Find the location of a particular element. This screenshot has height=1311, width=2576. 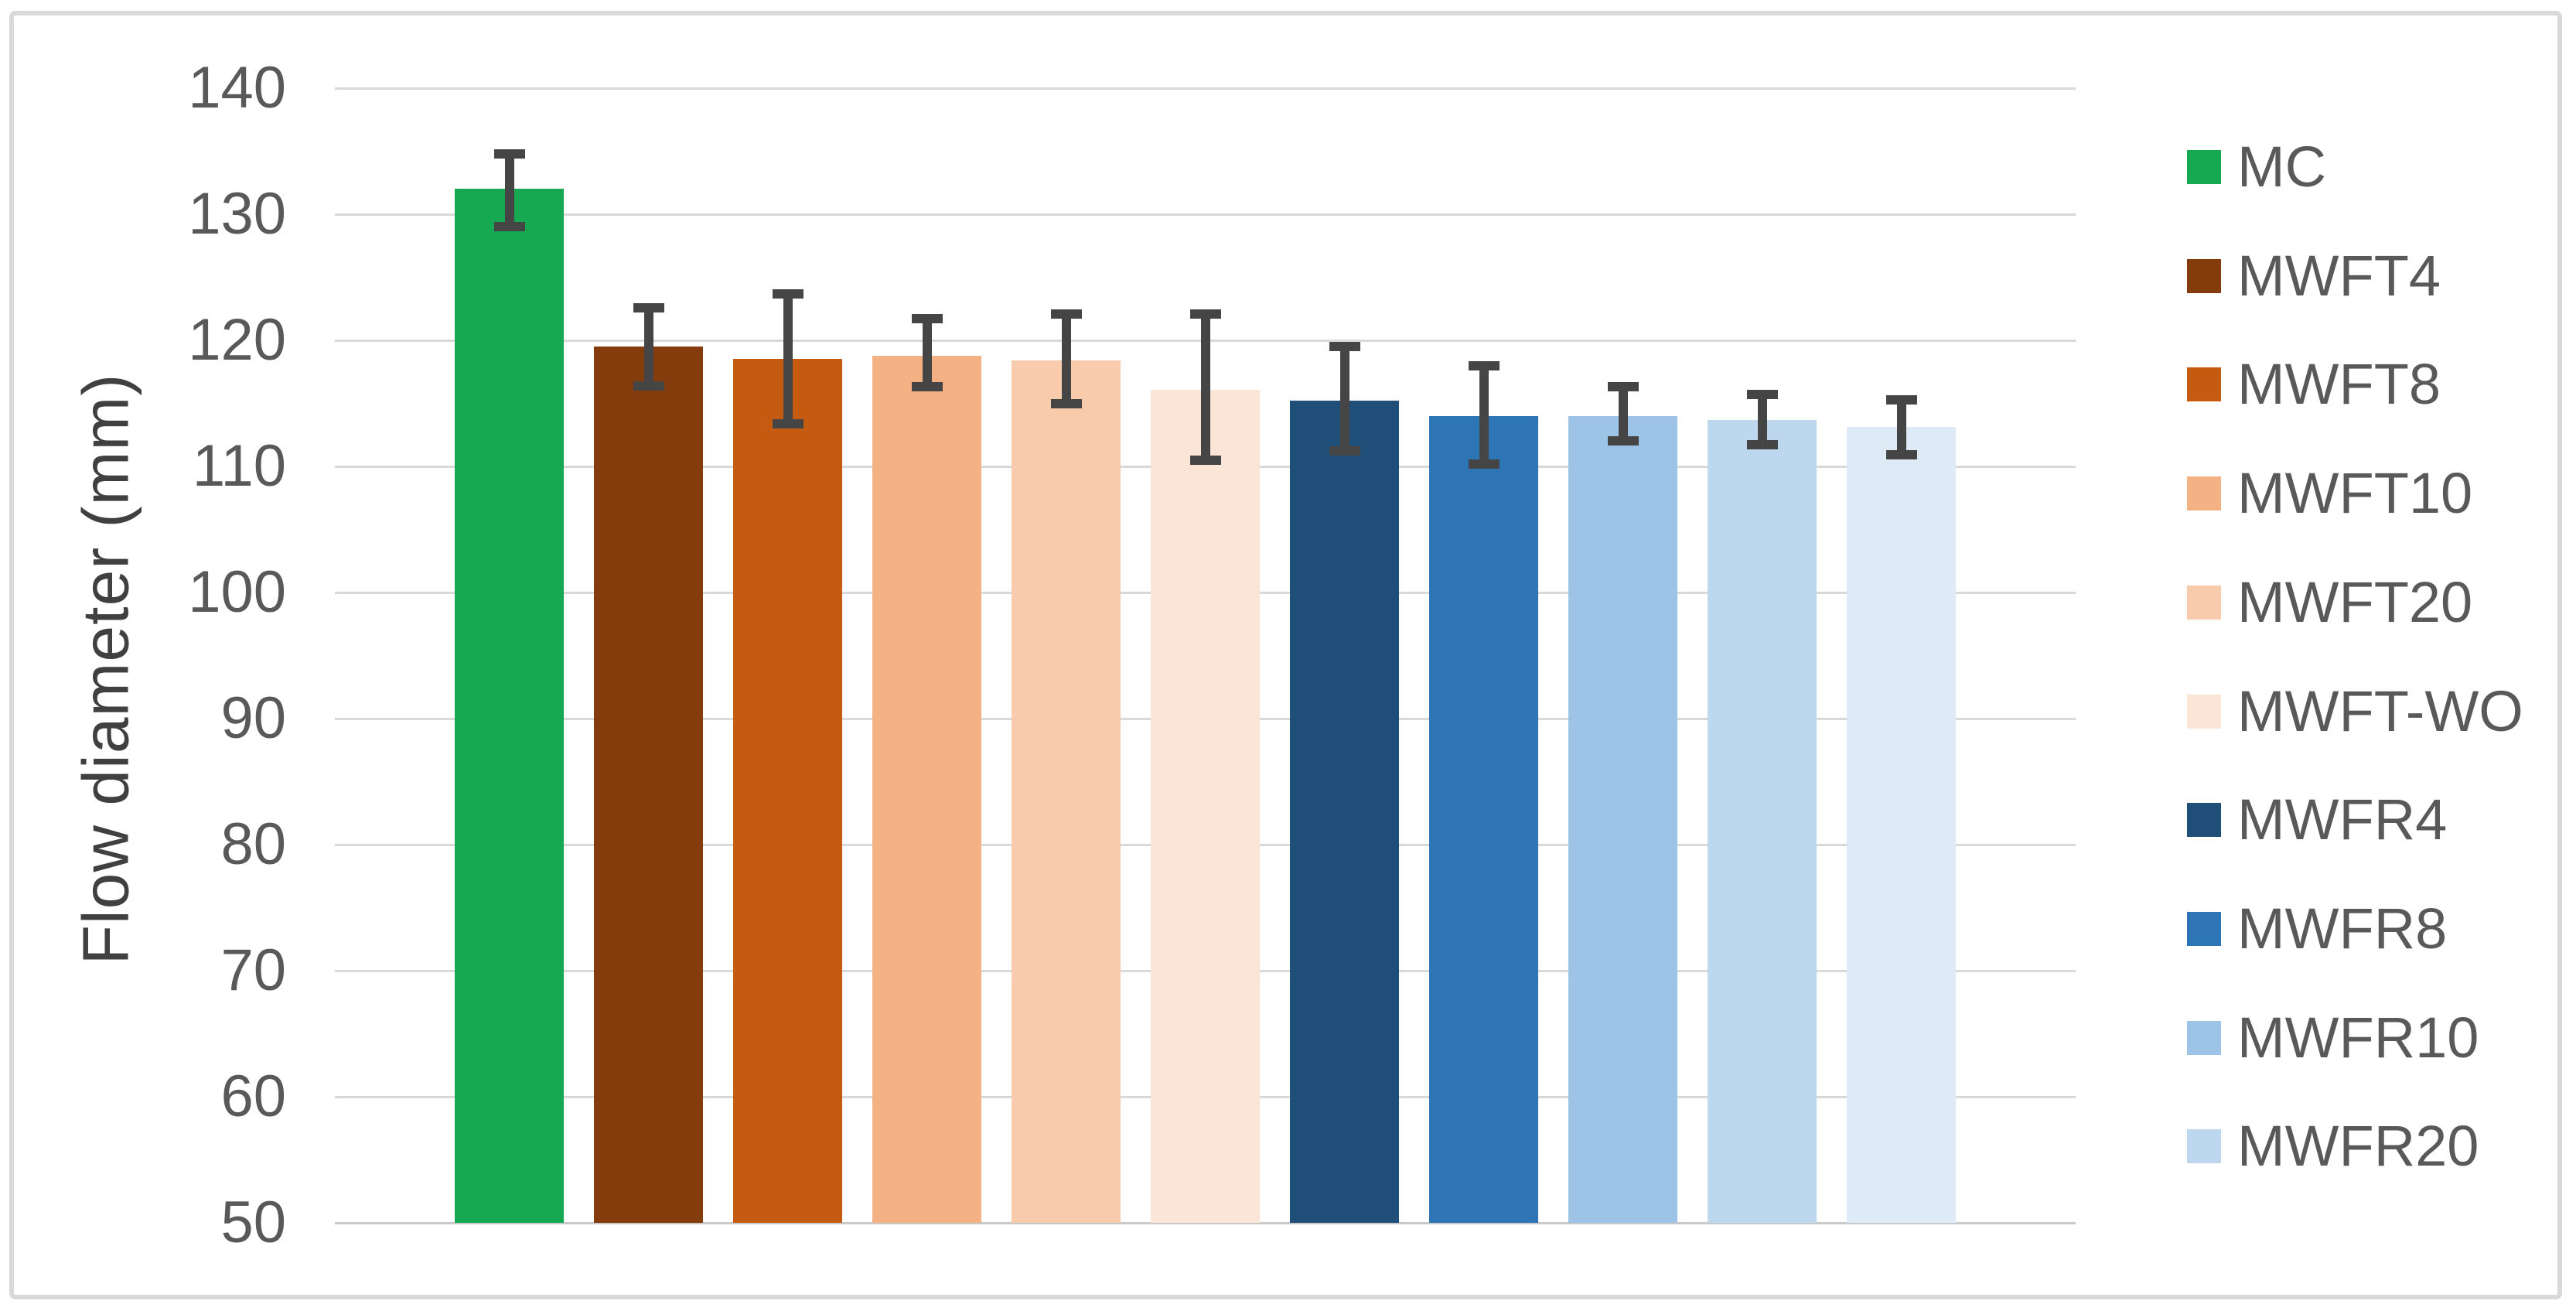

error-cap-bottom-MWFR8 is located at coordinates (1484, 464).